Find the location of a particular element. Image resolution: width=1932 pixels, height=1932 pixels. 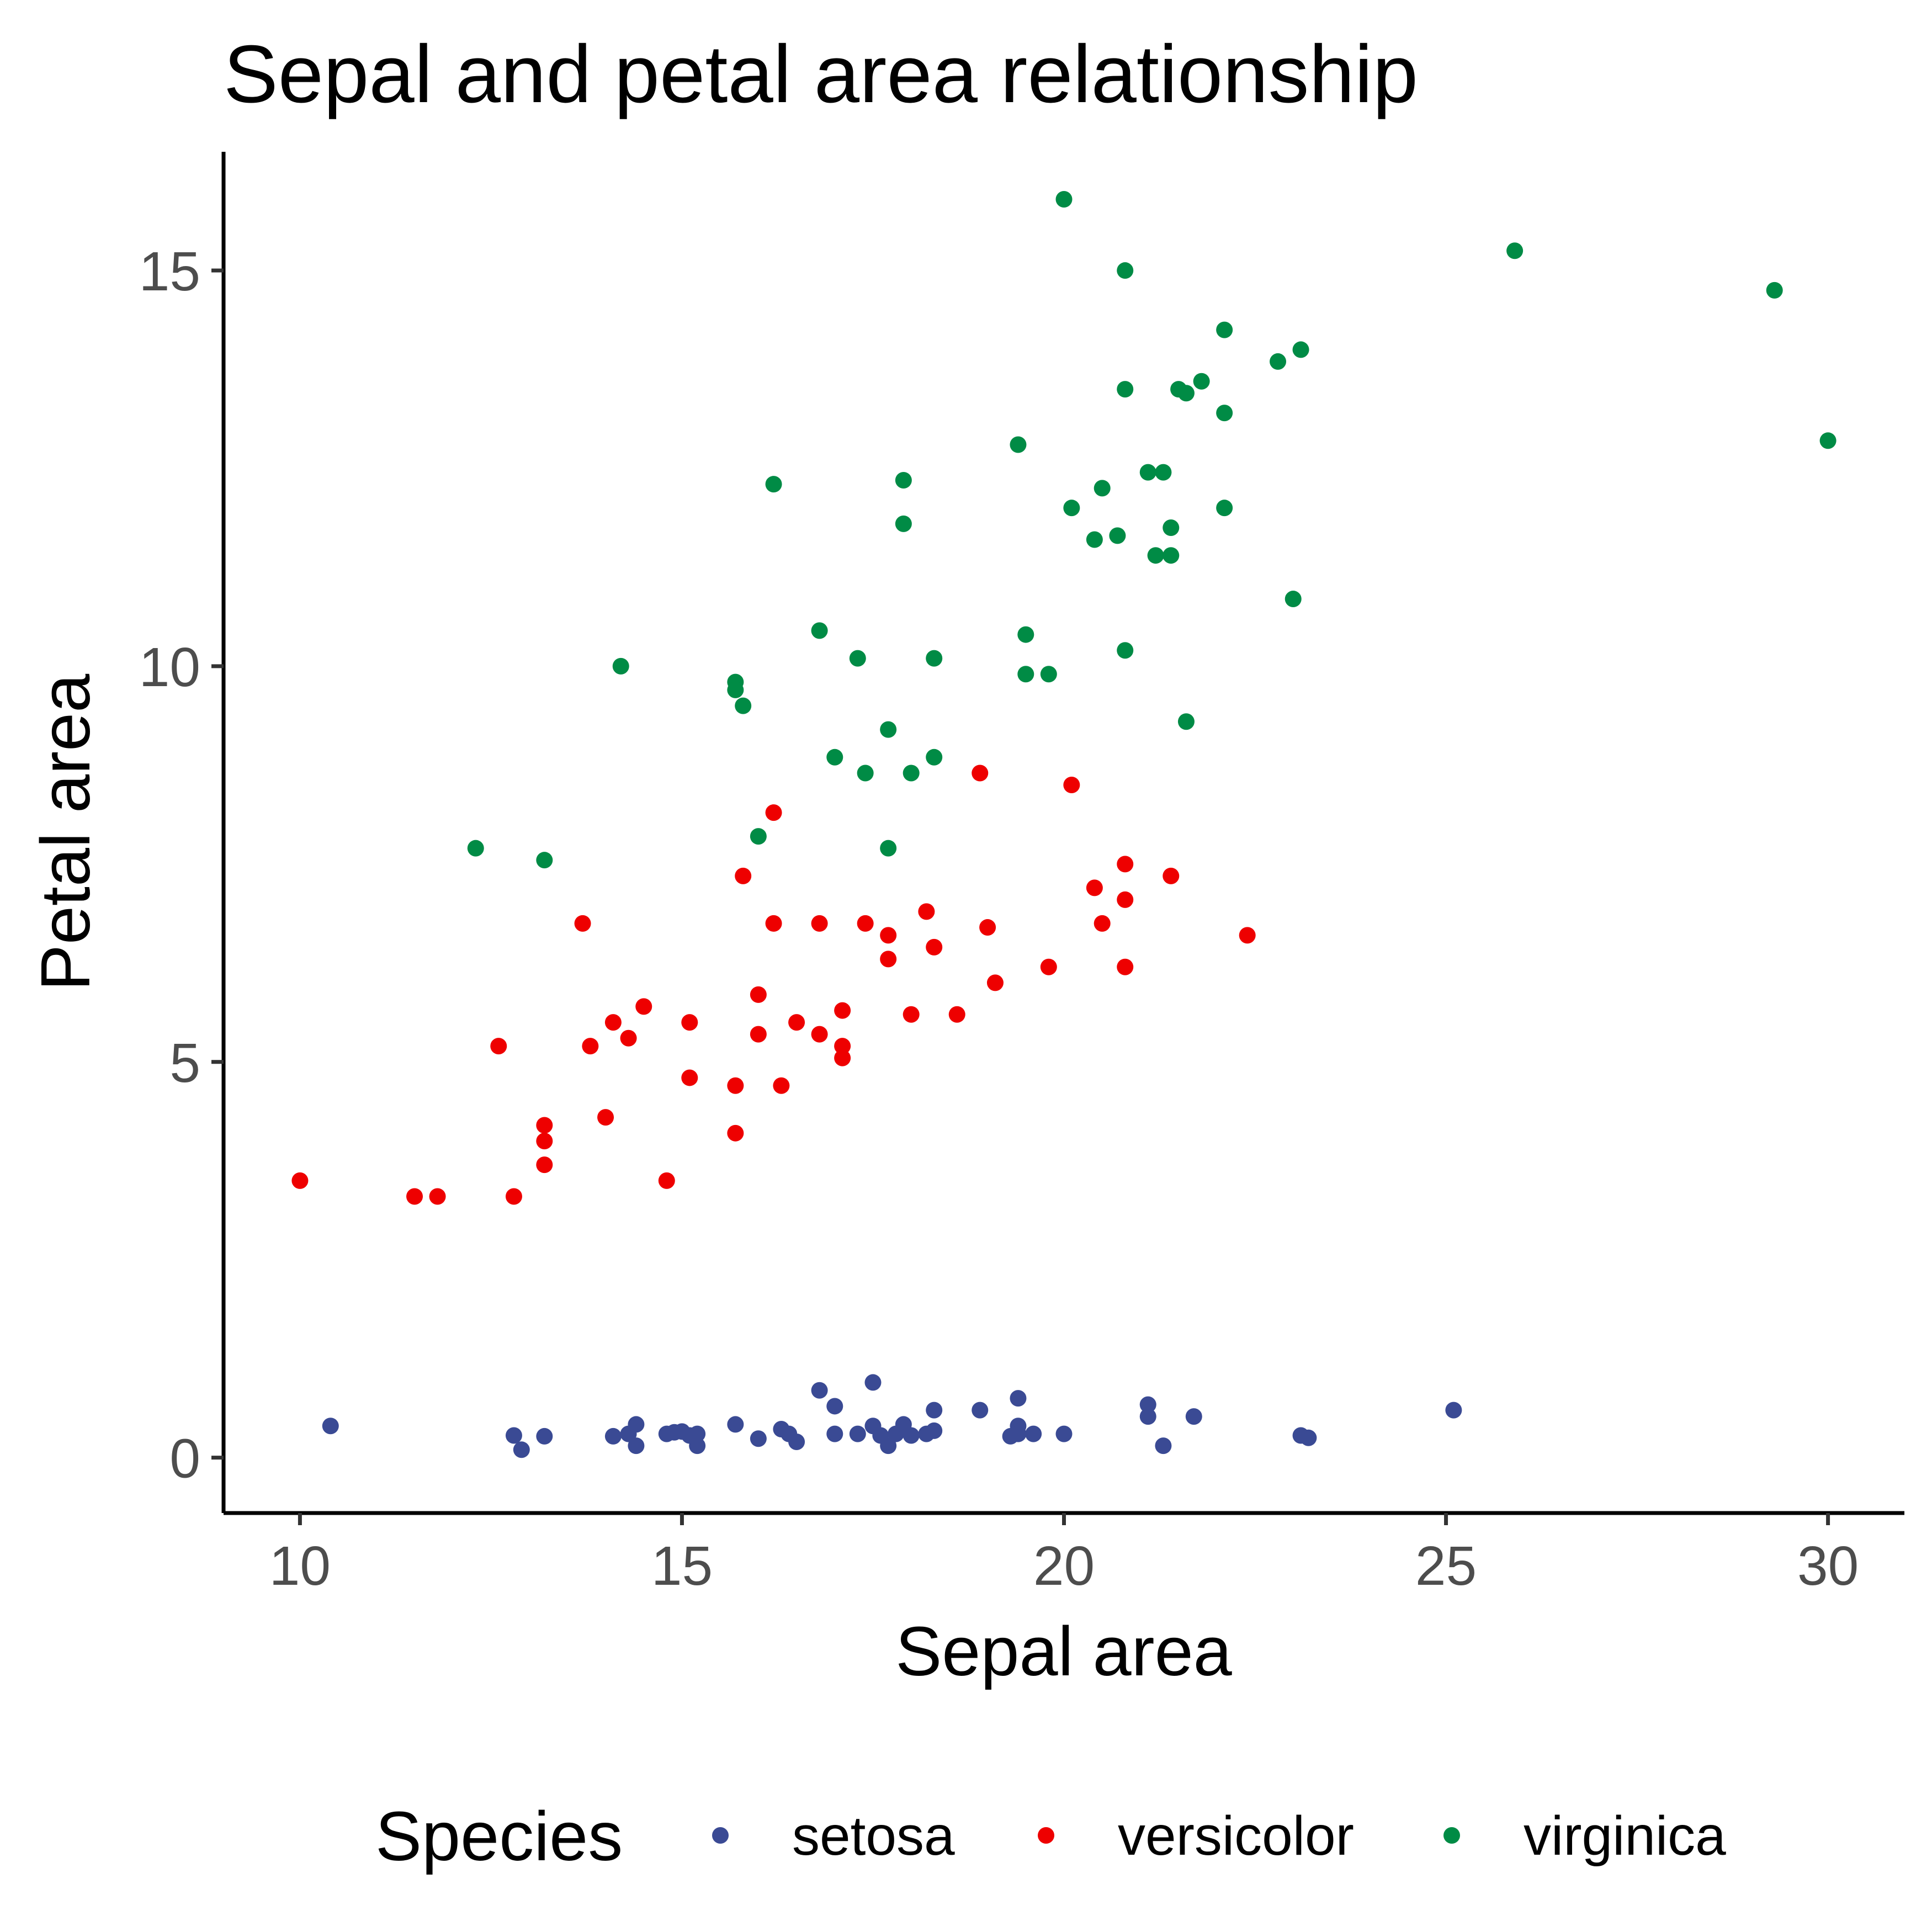

legend-key-setosa is located at coordinates (720, 1836).